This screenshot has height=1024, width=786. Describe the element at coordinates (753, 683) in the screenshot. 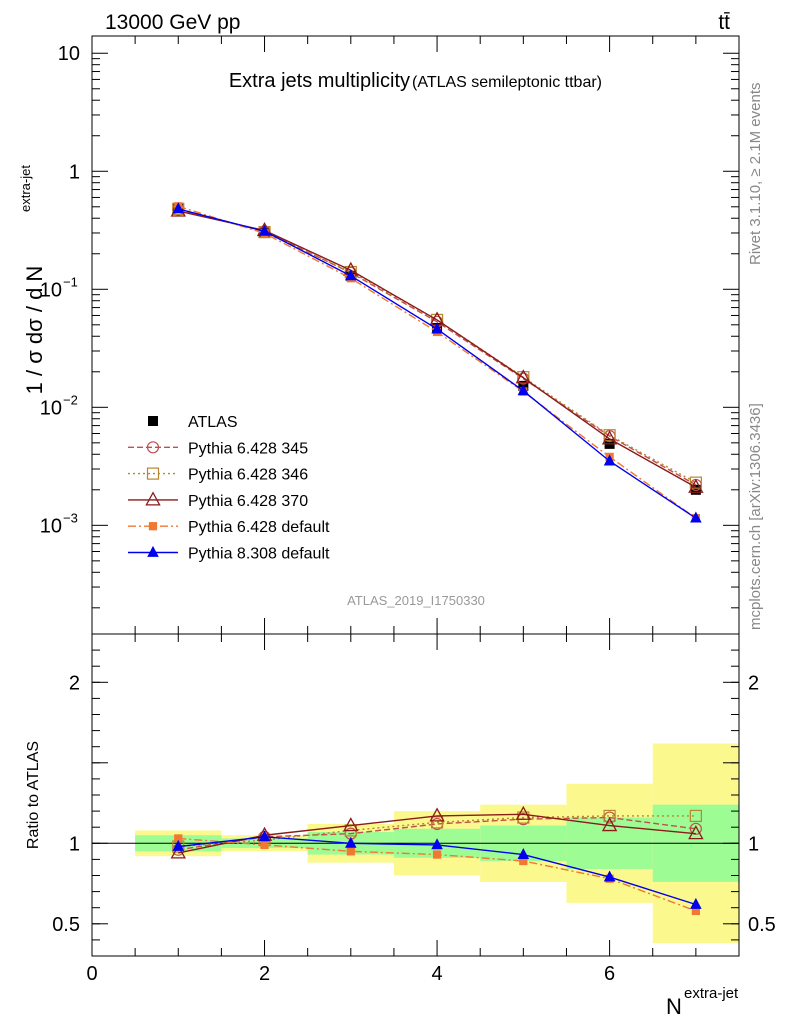

I see `ratio-tick-label-right: 2` at that location.